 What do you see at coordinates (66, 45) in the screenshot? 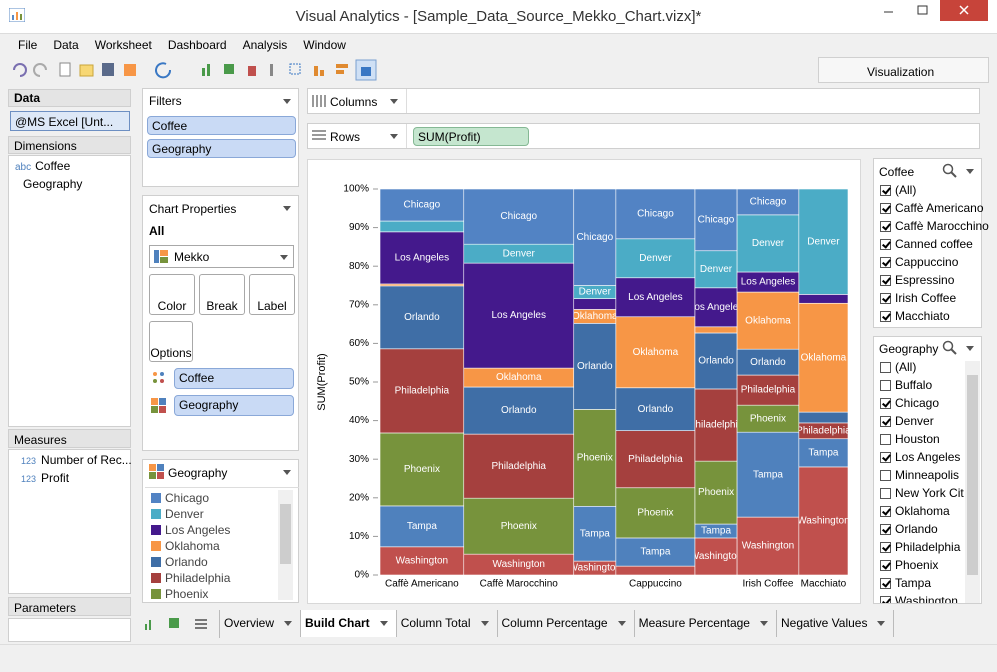
I see `menu-item: Data` at bounding box center [66, 45].